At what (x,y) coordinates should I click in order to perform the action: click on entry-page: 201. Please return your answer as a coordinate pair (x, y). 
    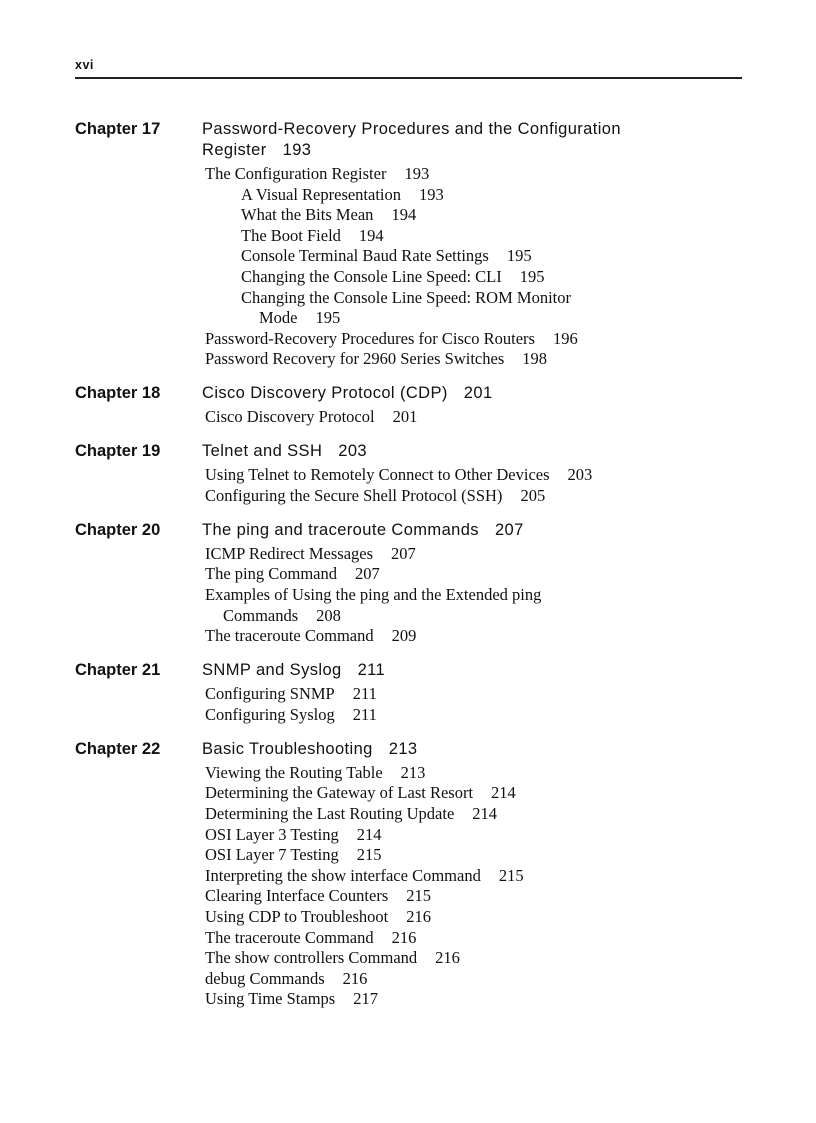
    Looking at the image, I should click on (405, 417).